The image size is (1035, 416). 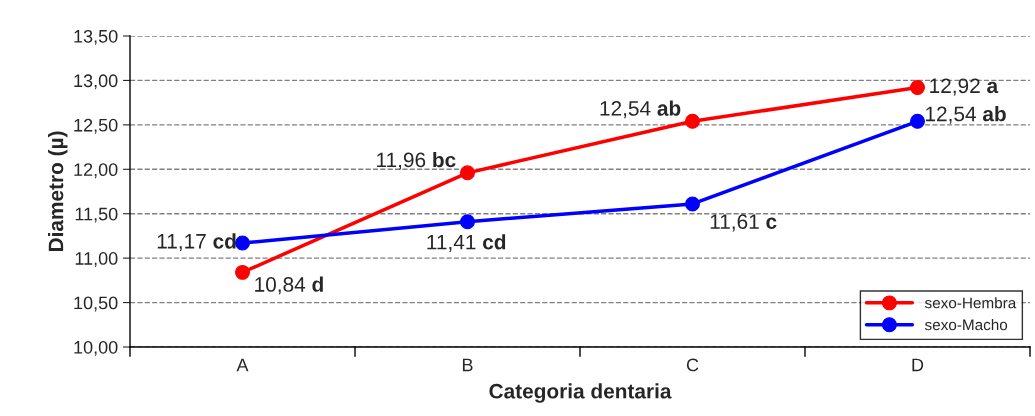 What do you see at coordinates (58, 191) in the screenshot?
I see `y-axis-title: Diametro (µ)` at bounding box center [58, 191].